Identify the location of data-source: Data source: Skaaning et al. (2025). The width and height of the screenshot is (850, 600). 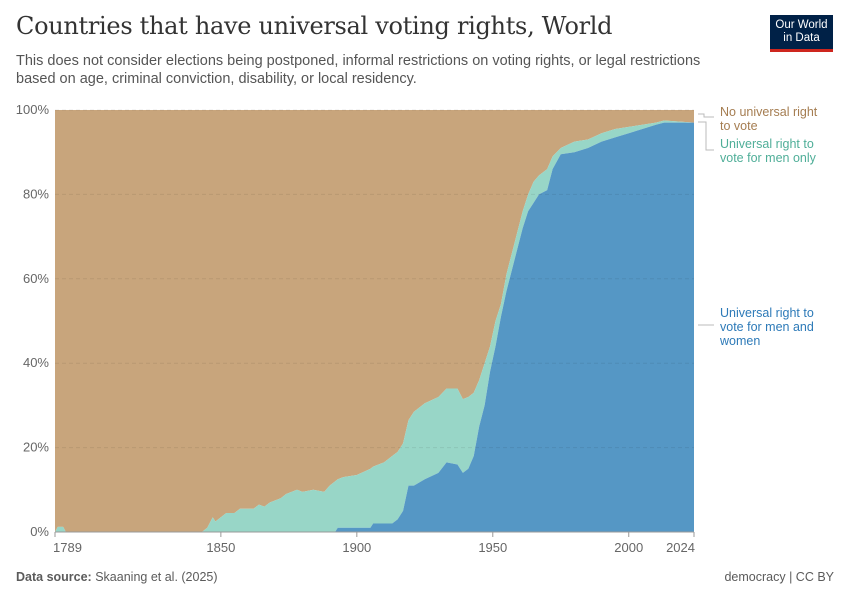
(117, 577).